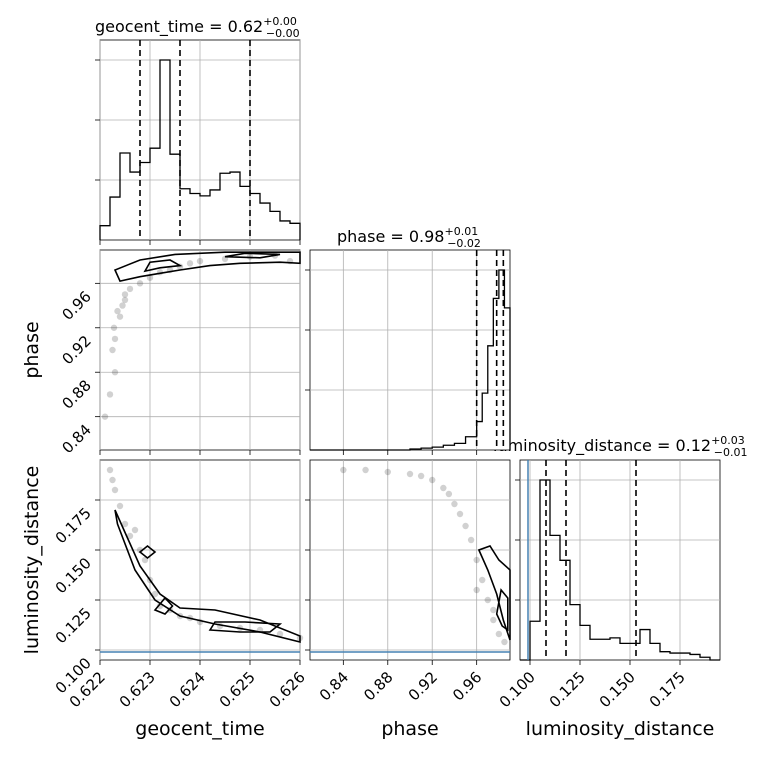  Describe the element at coordinates (73, 575) in the screenshot. I see `tick-label-y: 0.150` at that location.